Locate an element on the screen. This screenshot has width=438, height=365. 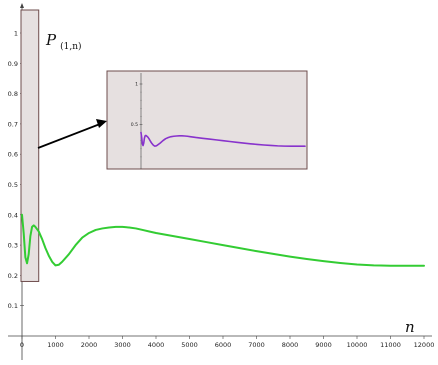
series-points is located at coordinates (223, 240).